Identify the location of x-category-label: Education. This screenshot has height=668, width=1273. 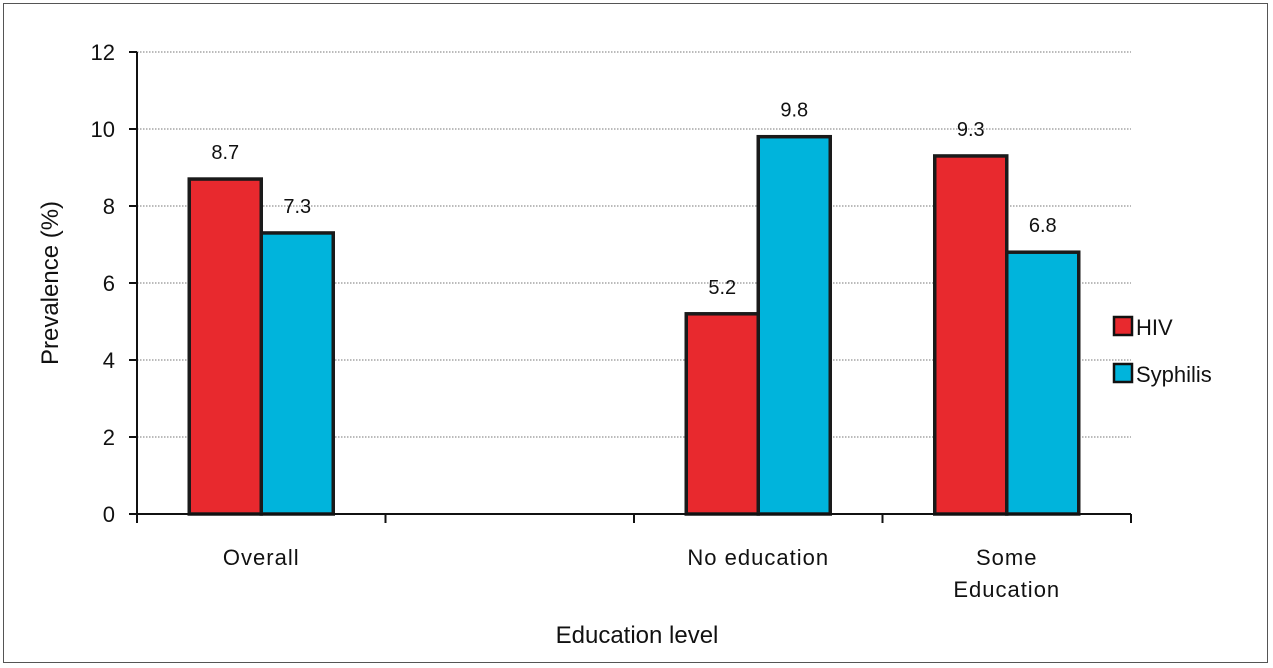
(1006, 589).